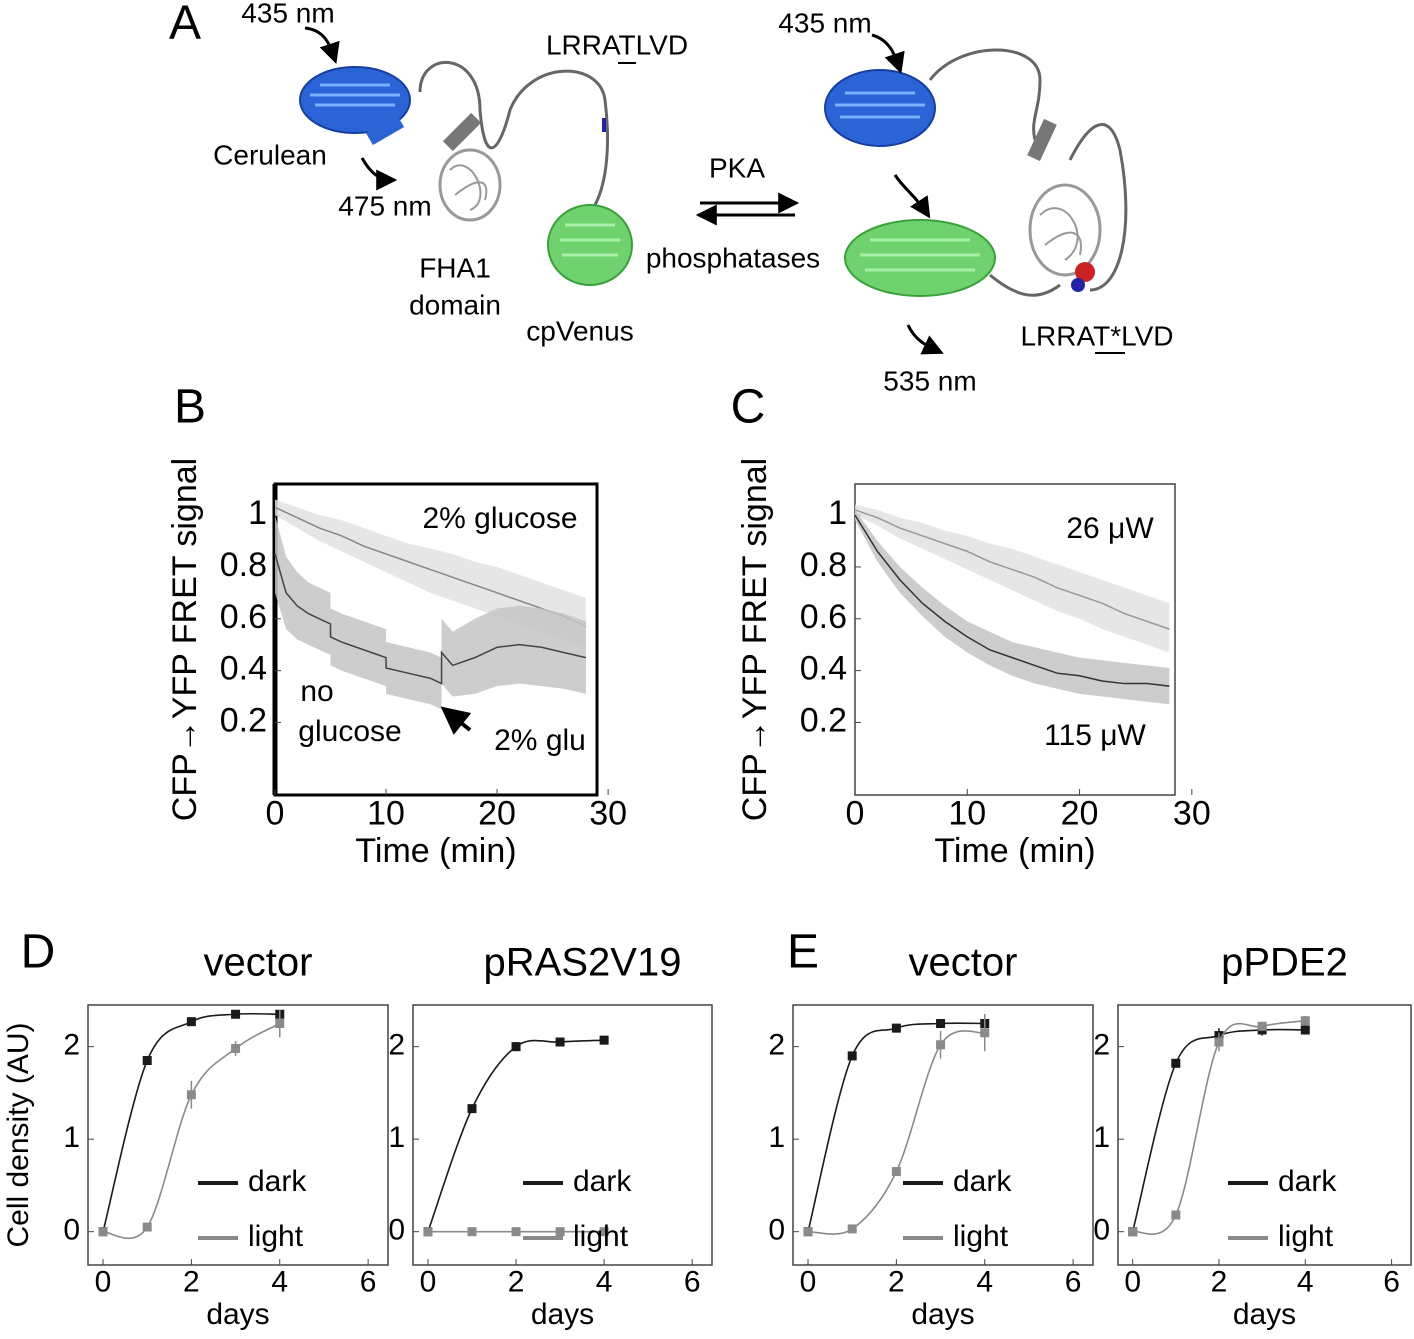  I want to click on x-axis-label: Time (min), so click(1014, 851).